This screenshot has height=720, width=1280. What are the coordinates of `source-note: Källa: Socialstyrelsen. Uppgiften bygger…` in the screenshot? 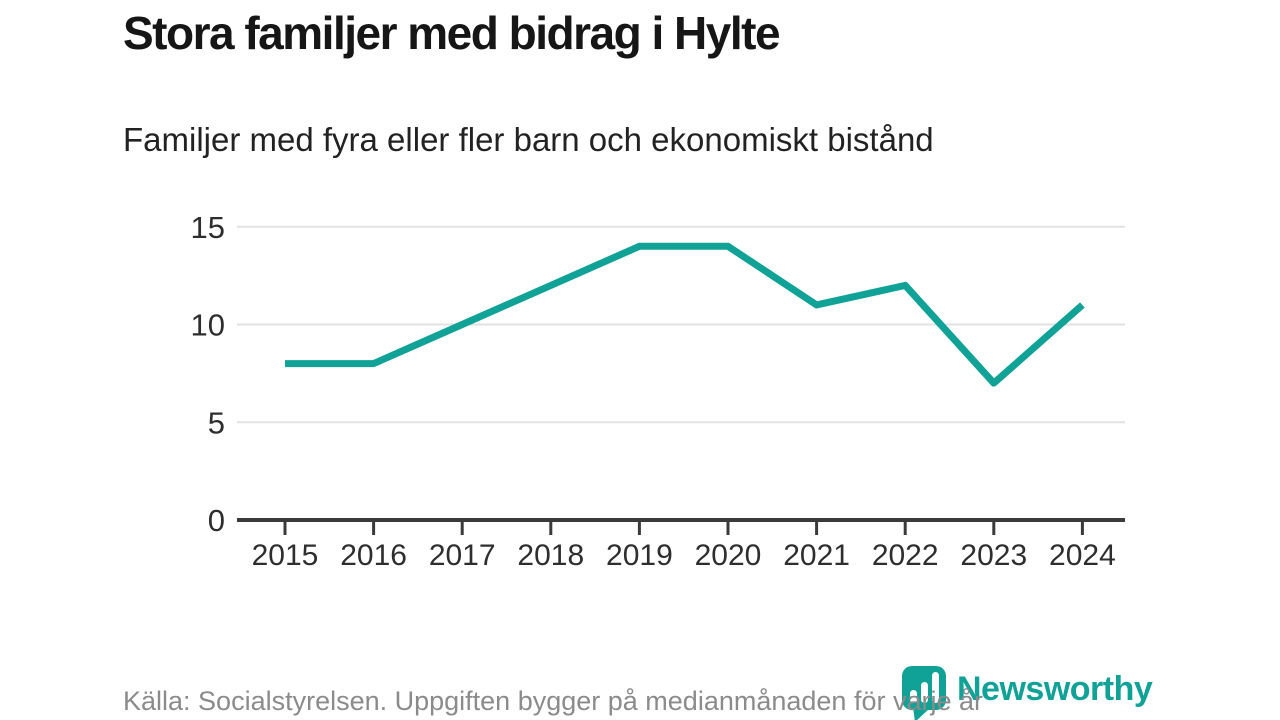 It's located at (553, 701).